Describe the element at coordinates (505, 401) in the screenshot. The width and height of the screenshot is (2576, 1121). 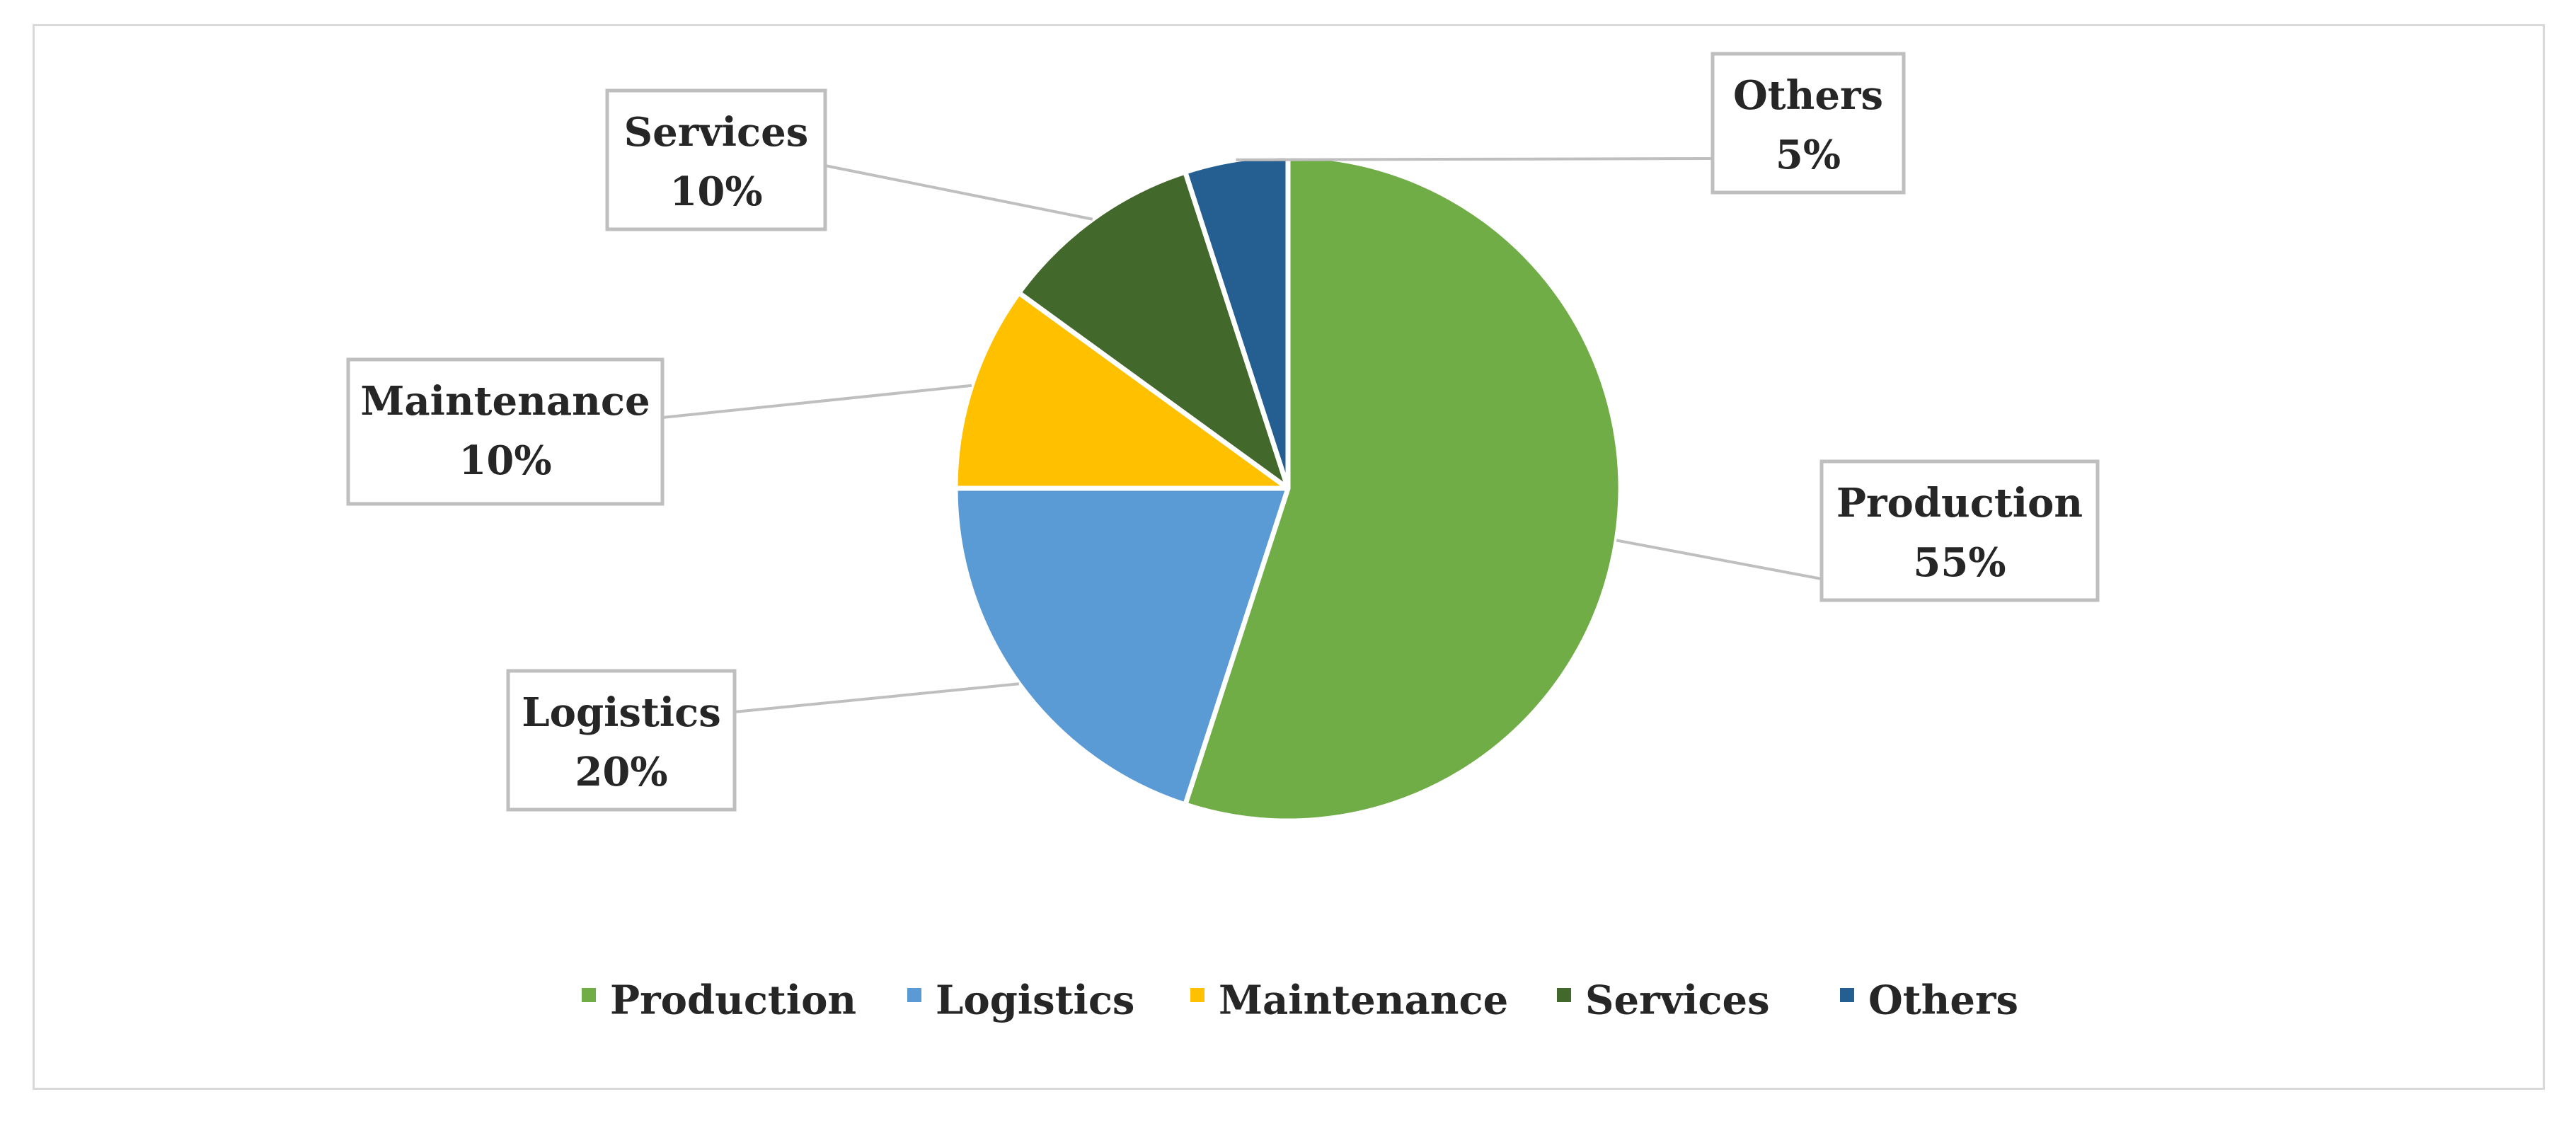
I see `data-label-name: Maintenance` at that location.